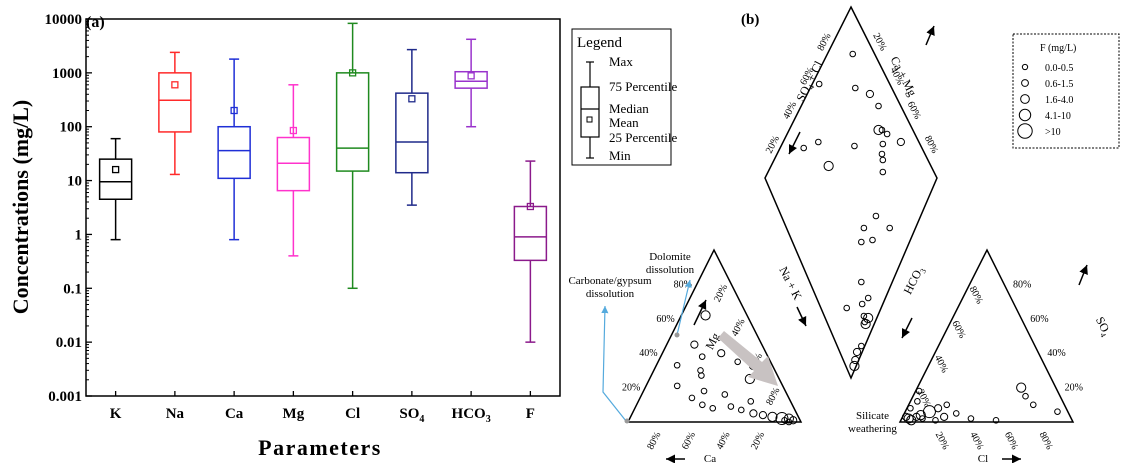 Image resolution: width=1121 pixels, height=463 pixels. I want to click on trend-arrow, so click(748, 358).